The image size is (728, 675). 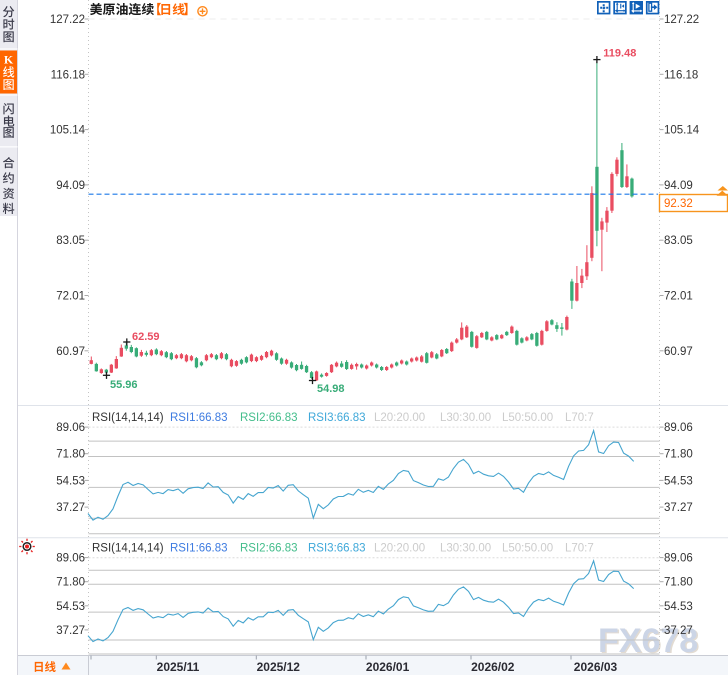 I want to click on svg-text: 2026/03, so click(x=596, y=667).